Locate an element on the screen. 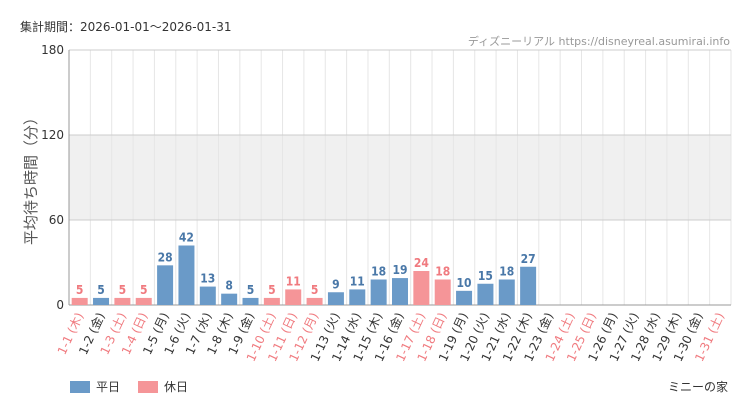 This screenshot has height=410, width=750. legend-swatch-weekday is located at coordinates (80, 386).